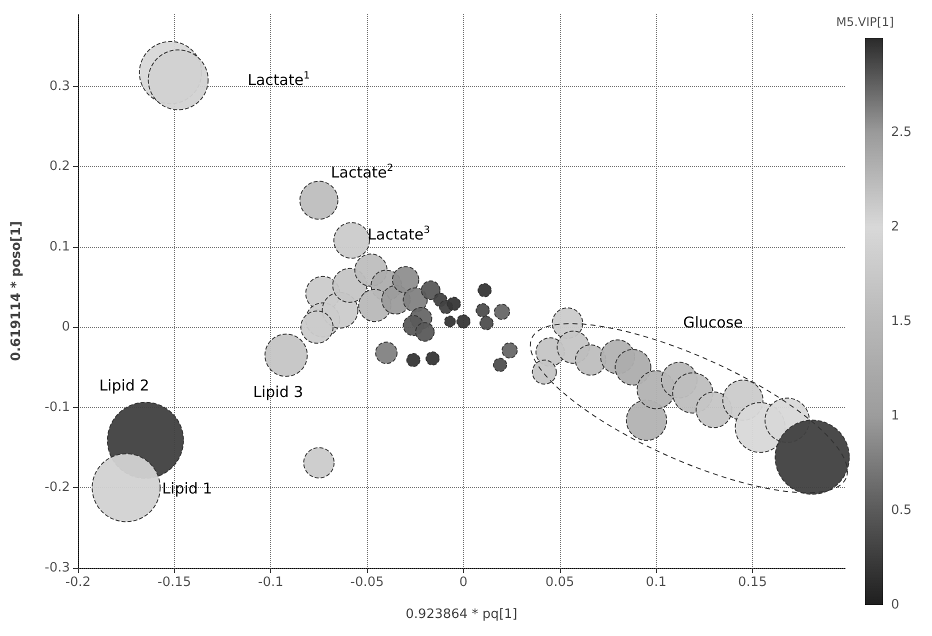 Image resolution: width=932 pixels, height=636 pixels. Describe the element at coordinates (901, 132) in the screenshot. I see `color-bar-label: 2.5` at that location.